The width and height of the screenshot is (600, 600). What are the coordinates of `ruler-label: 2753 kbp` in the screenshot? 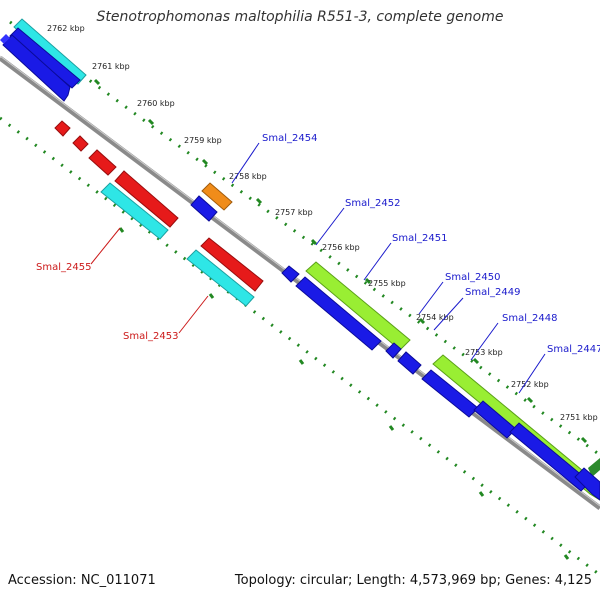 It's located at (484, 352).